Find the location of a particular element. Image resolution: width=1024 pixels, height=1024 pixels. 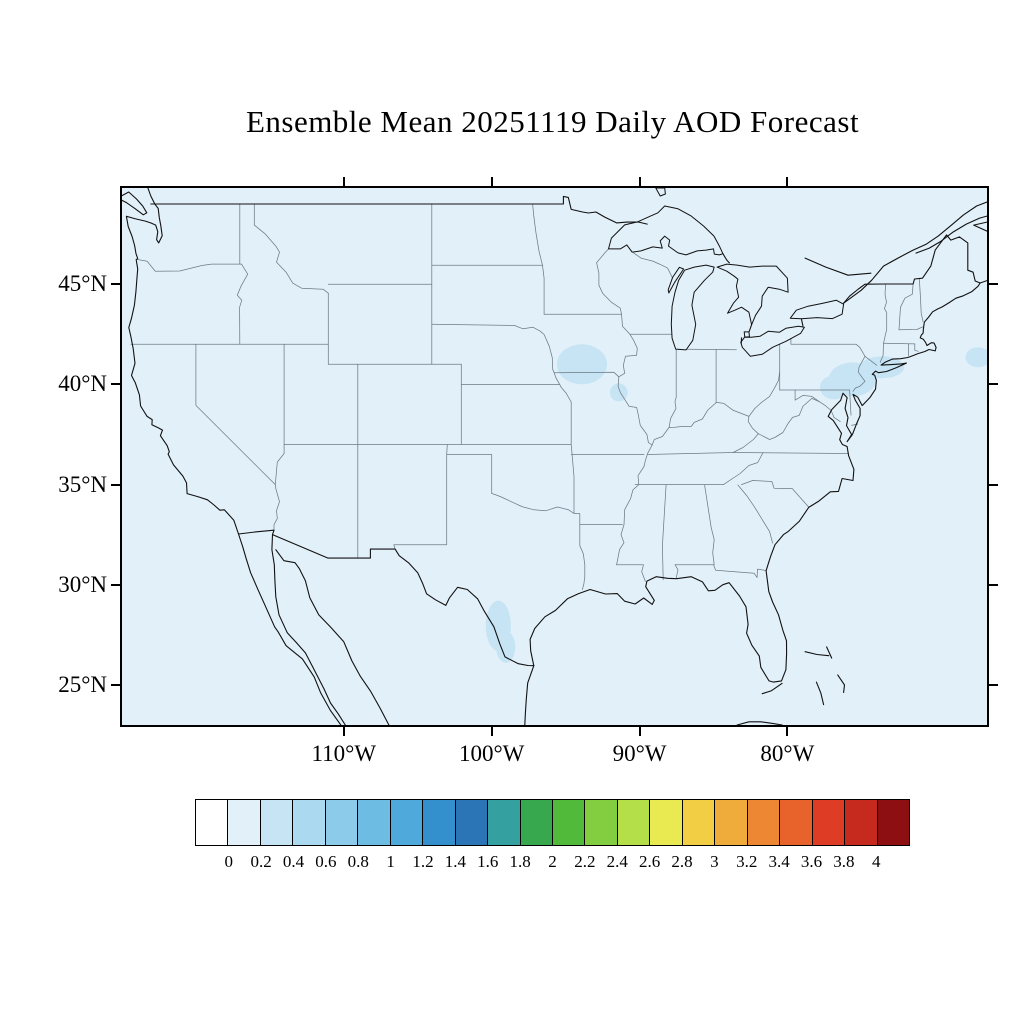

lat-tick-label: 35°N is located at coordinates (82, 484).